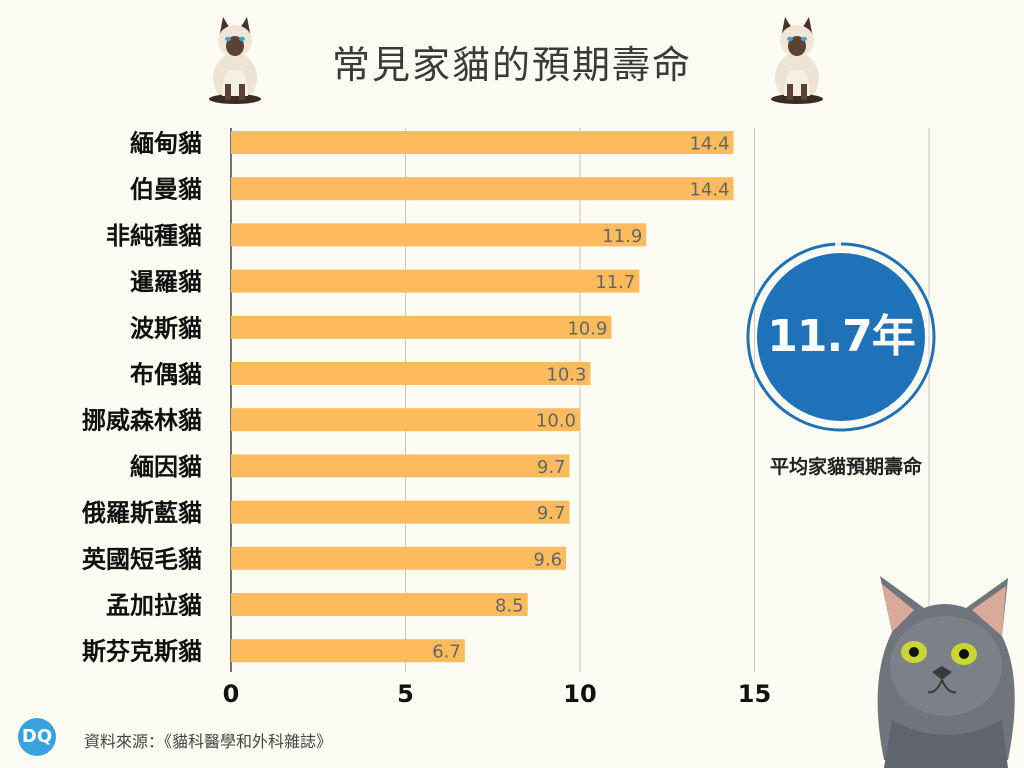 The height and width of the screenshot is (768, 1024). What do you see at coordinates (154, 236) in the screenshot?
I see `category-label: 非純種貓` at bounding box center [154, 236].